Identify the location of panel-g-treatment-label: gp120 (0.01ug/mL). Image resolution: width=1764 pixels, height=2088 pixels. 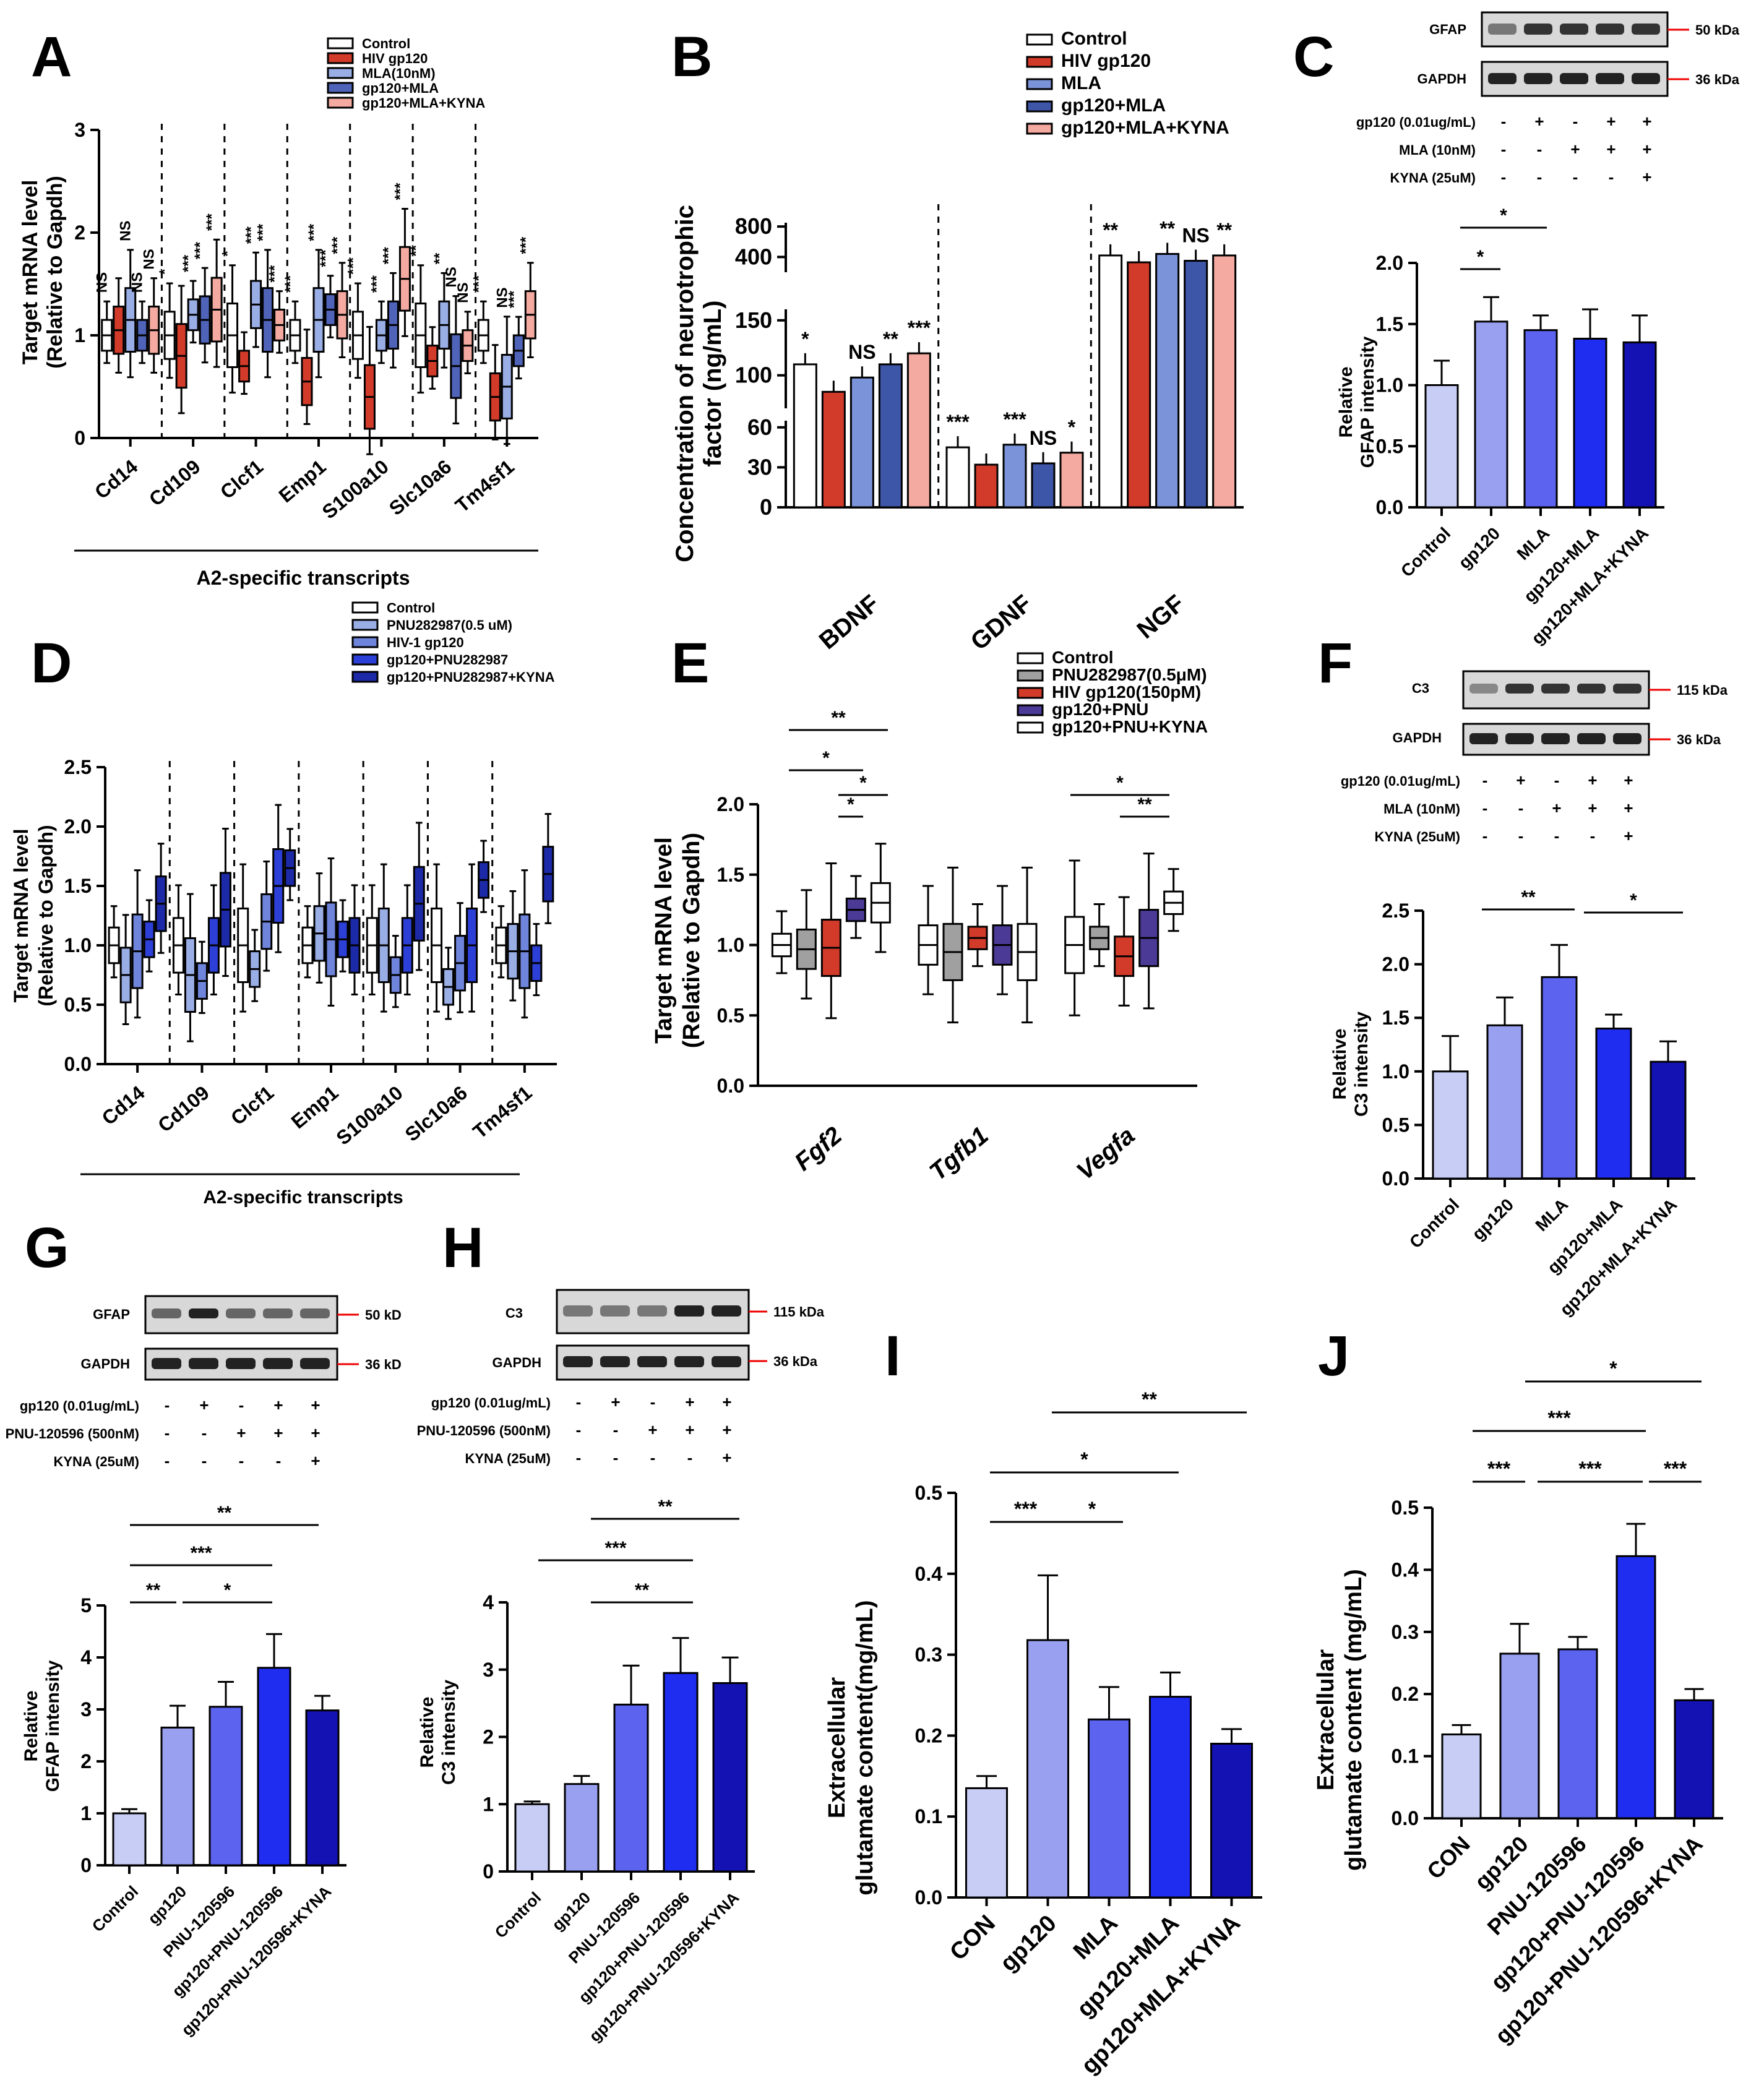
(80, 1406).